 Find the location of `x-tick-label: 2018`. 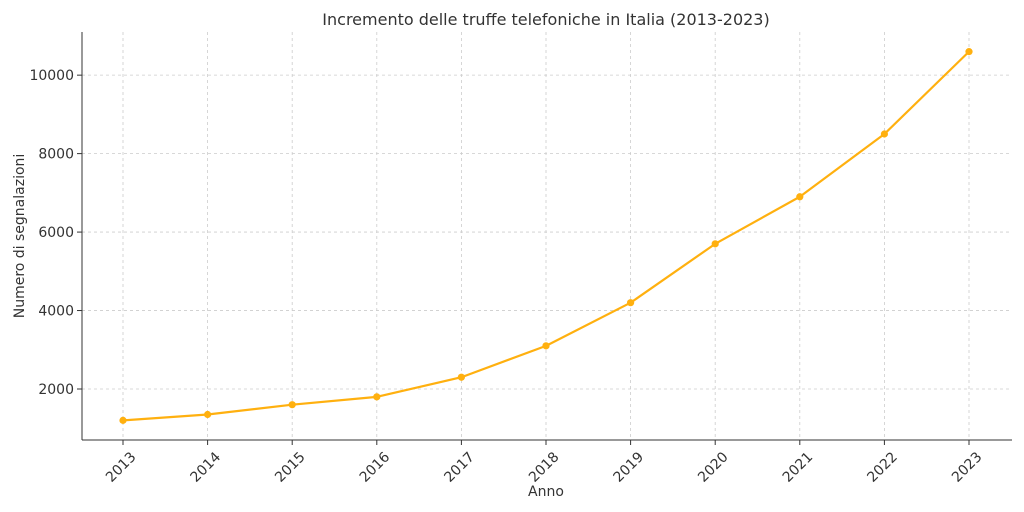

x-tick-label: 2018 is located at coordinates (544, 467).